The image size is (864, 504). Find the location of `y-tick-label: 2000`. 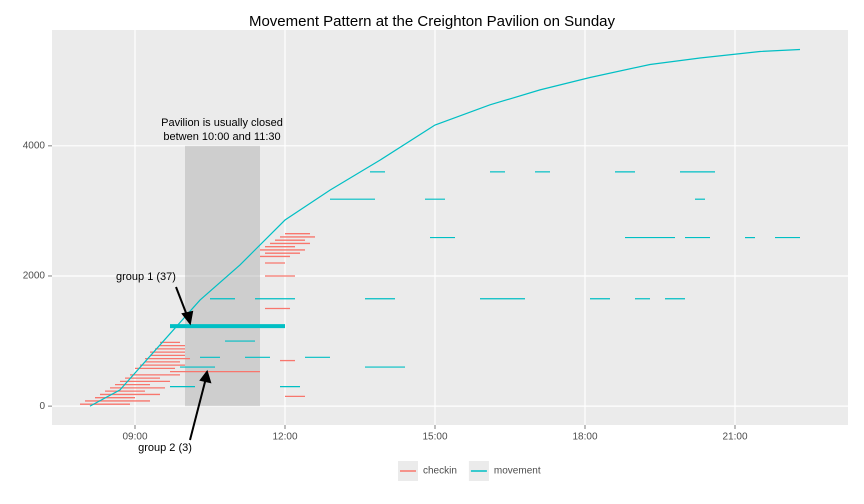

y-tick-label: 2000 is located at coordinates (34, 276).